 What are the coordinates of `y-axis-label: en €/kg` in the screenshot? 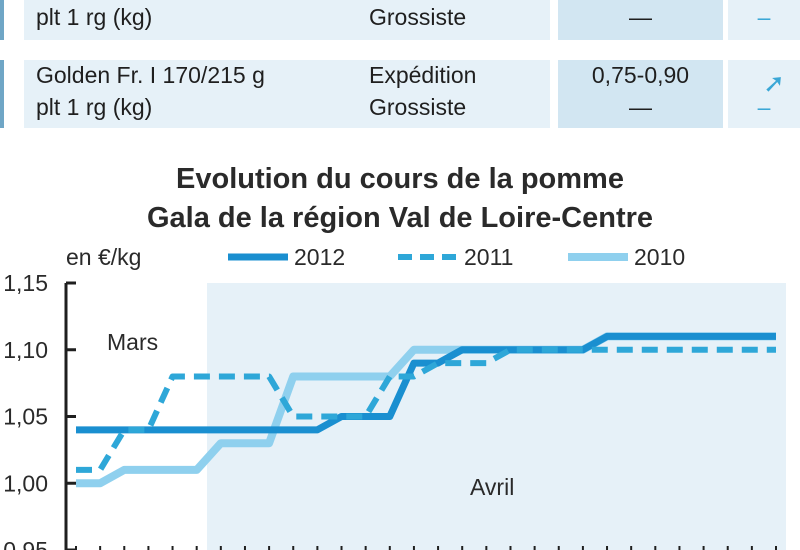 It's located at (103, 257).